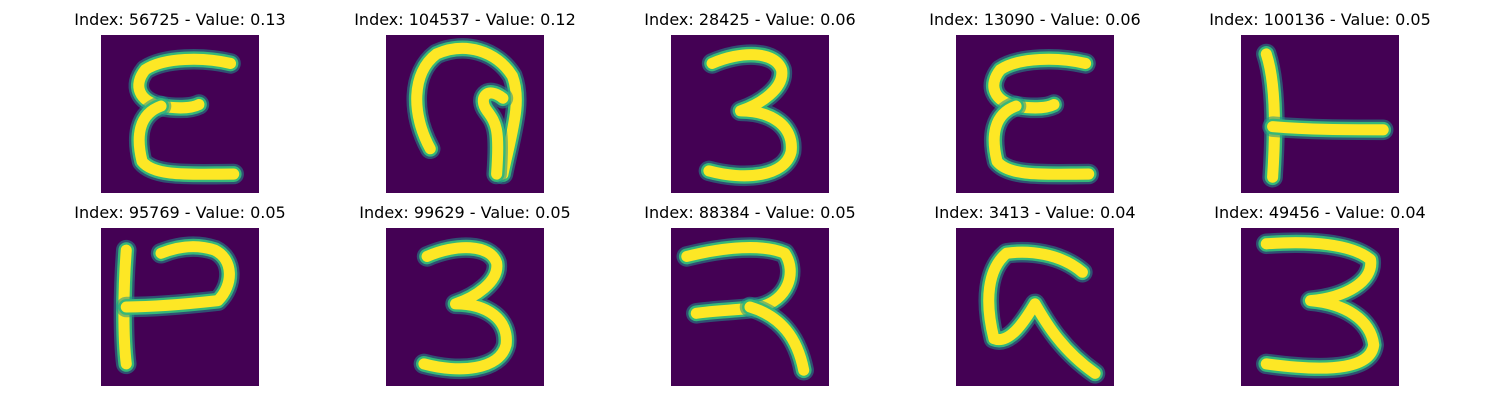 This screenshot has height=400, width=1500. What do you see at coordinates (180, 212) in the screenshot?
I see `panel-title: Index: 95769 - Value: 0.05` at bounding box center [180, 212].